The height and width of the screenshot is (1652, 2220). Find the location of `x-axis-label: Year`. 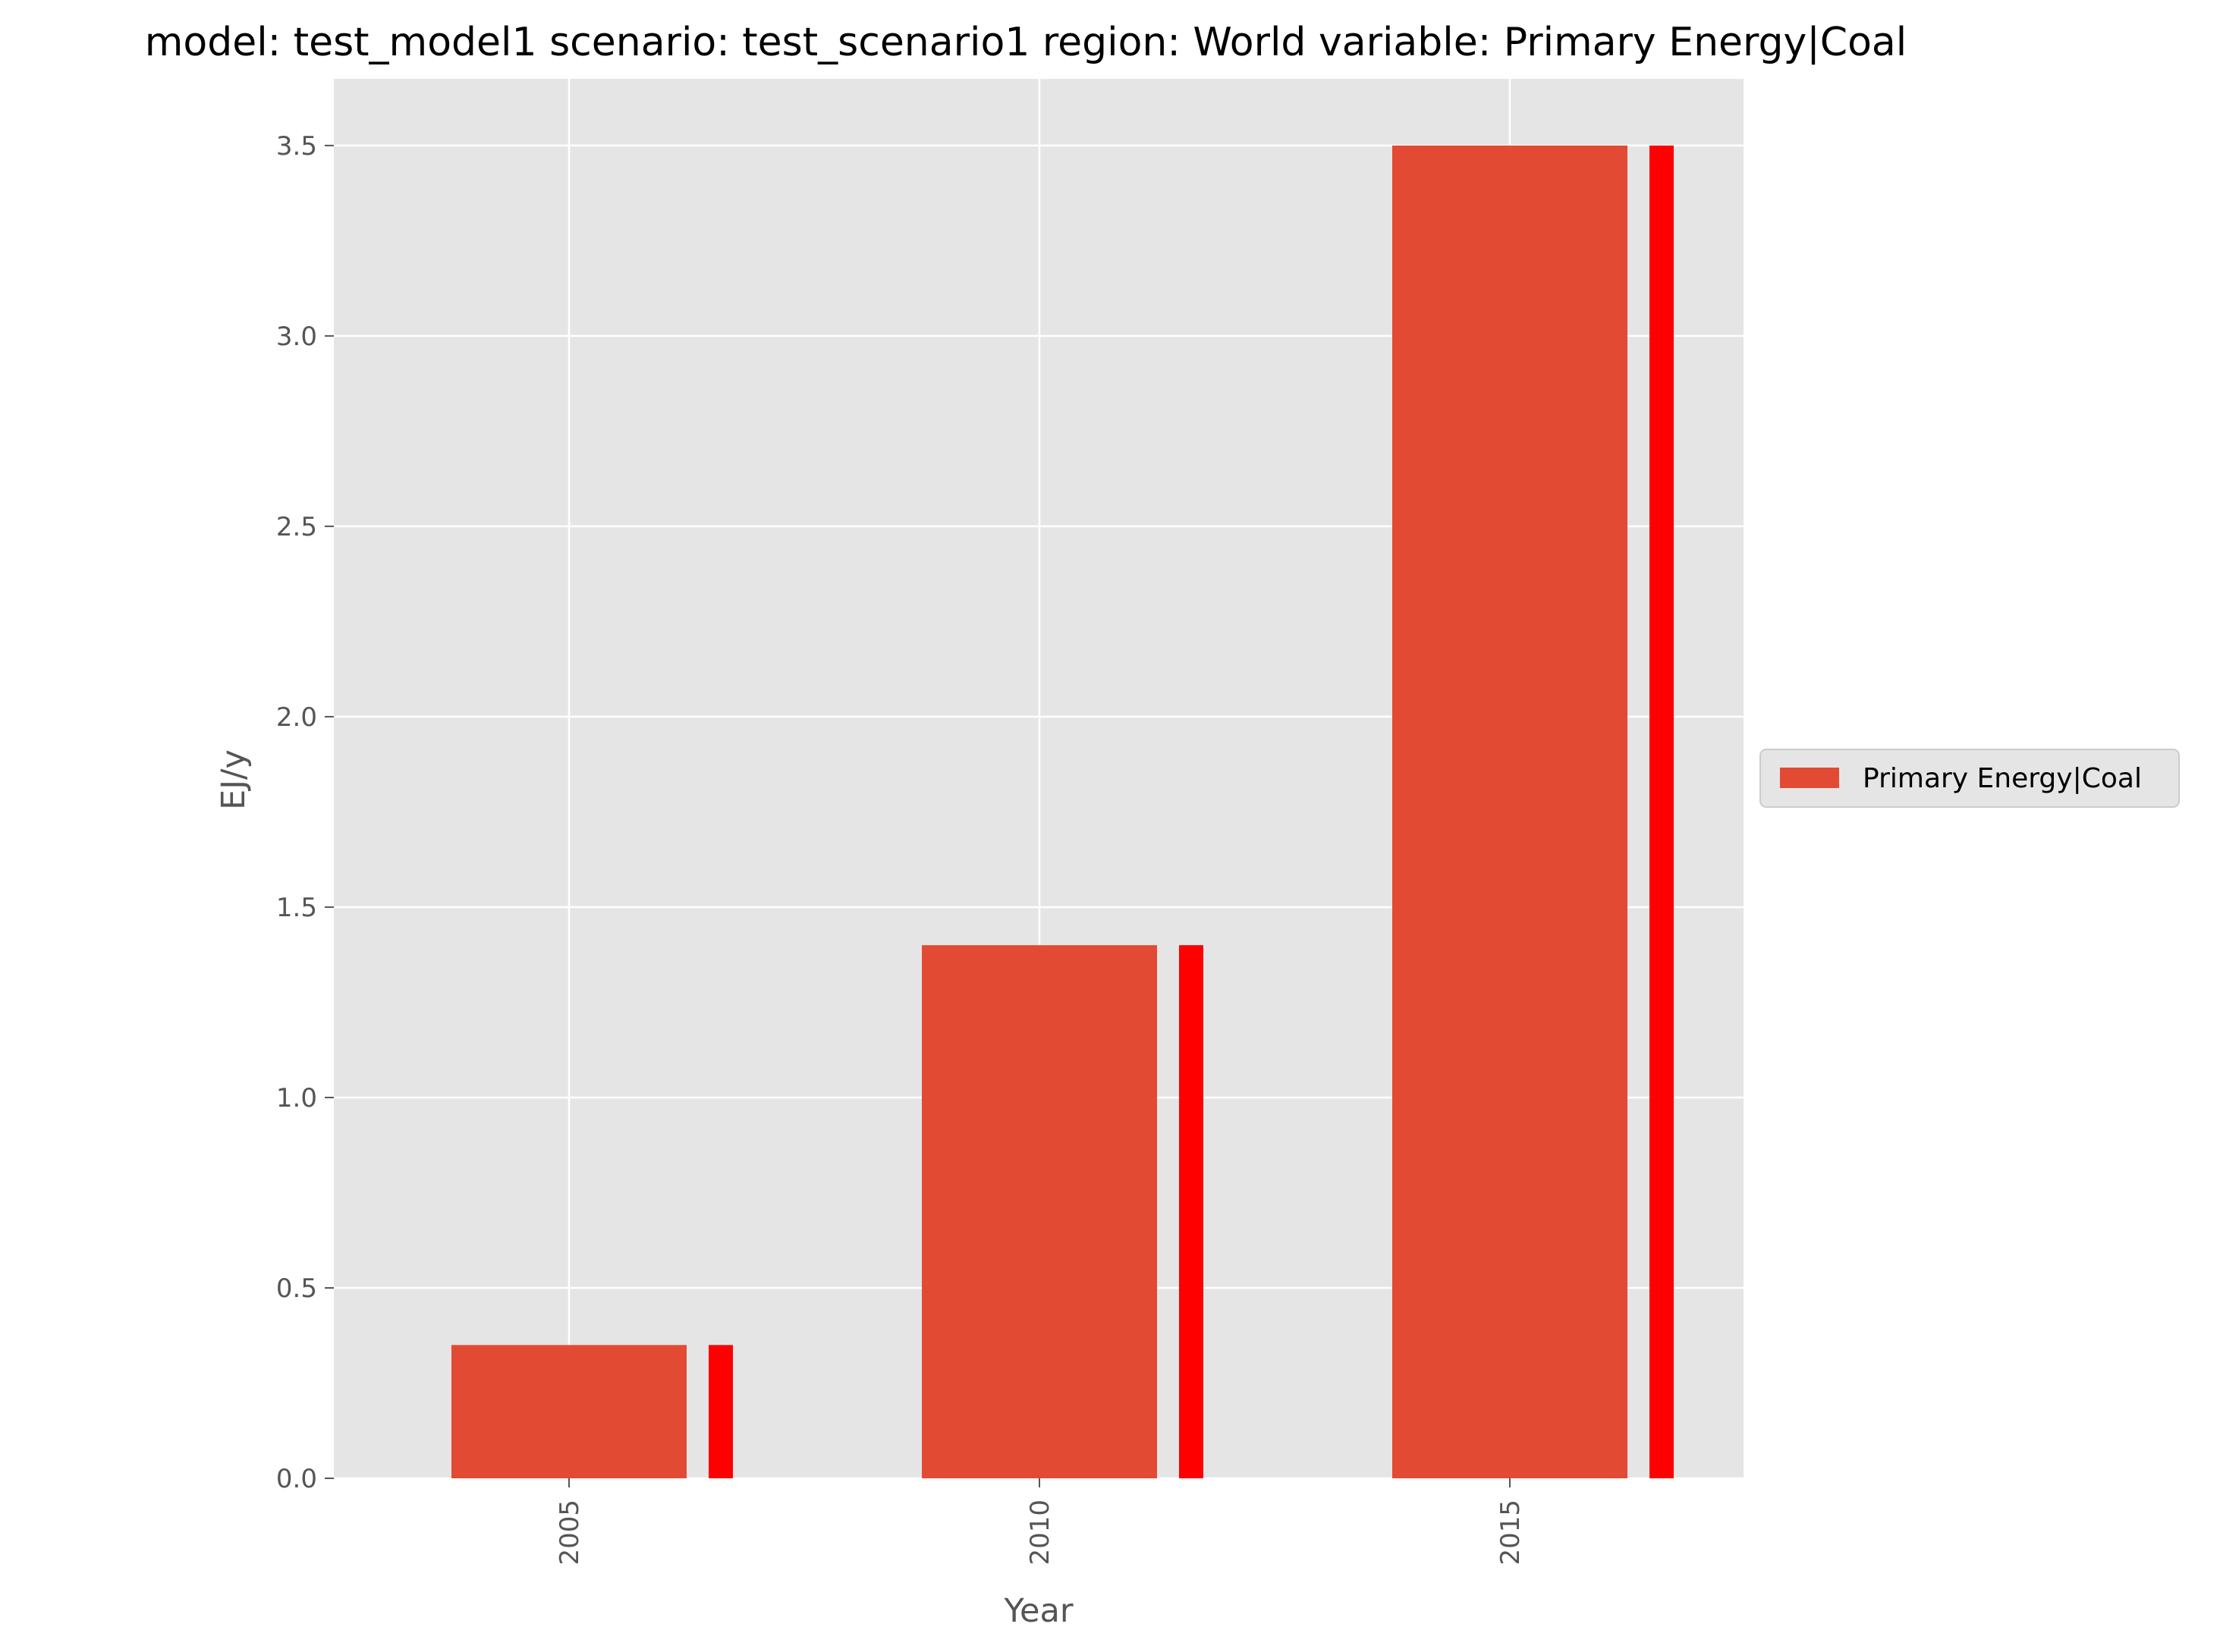

x-axis-label: Year is located at coordinates (1038, 1611).